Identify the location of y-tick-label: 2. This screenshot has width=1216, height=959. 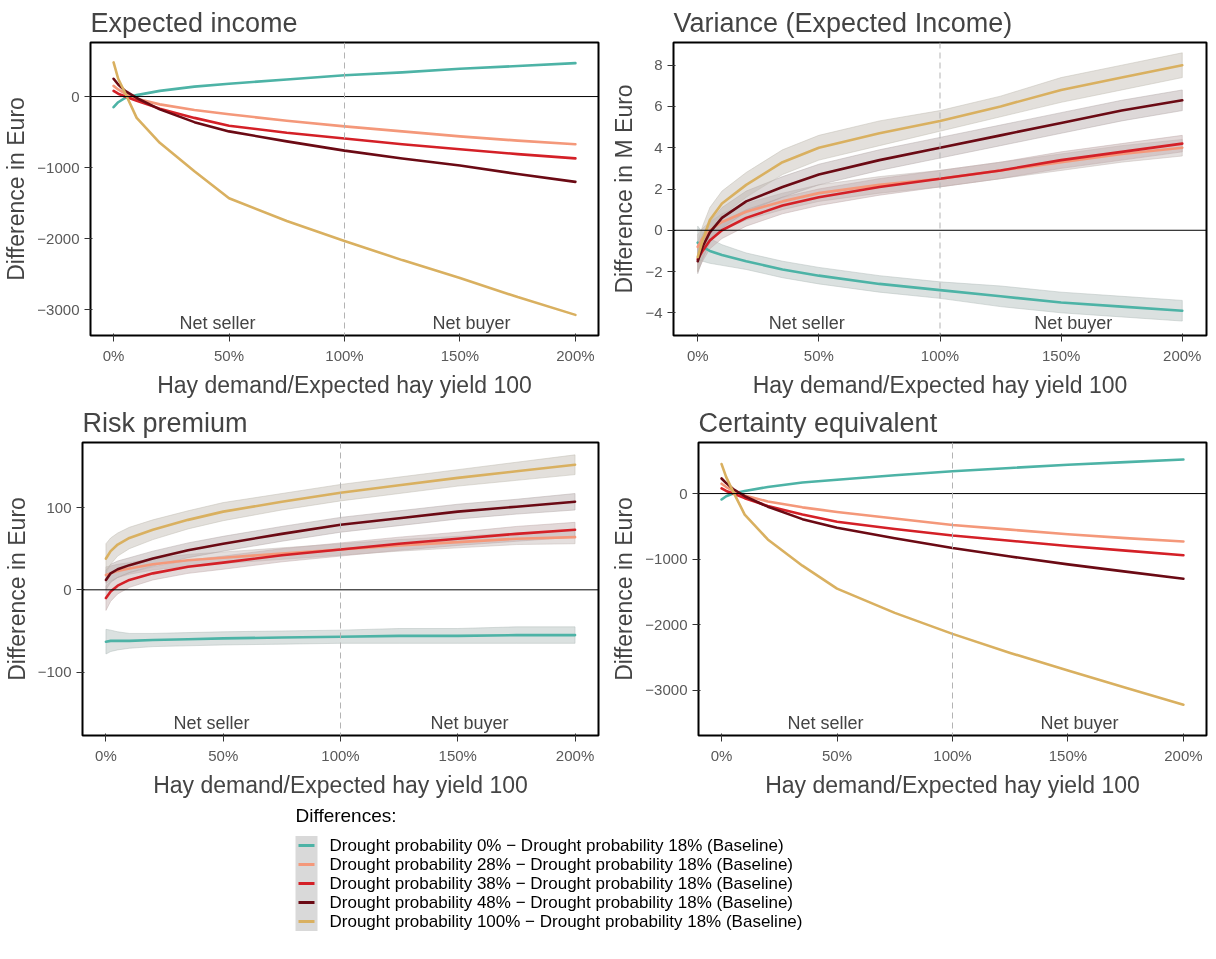
(658, 188).